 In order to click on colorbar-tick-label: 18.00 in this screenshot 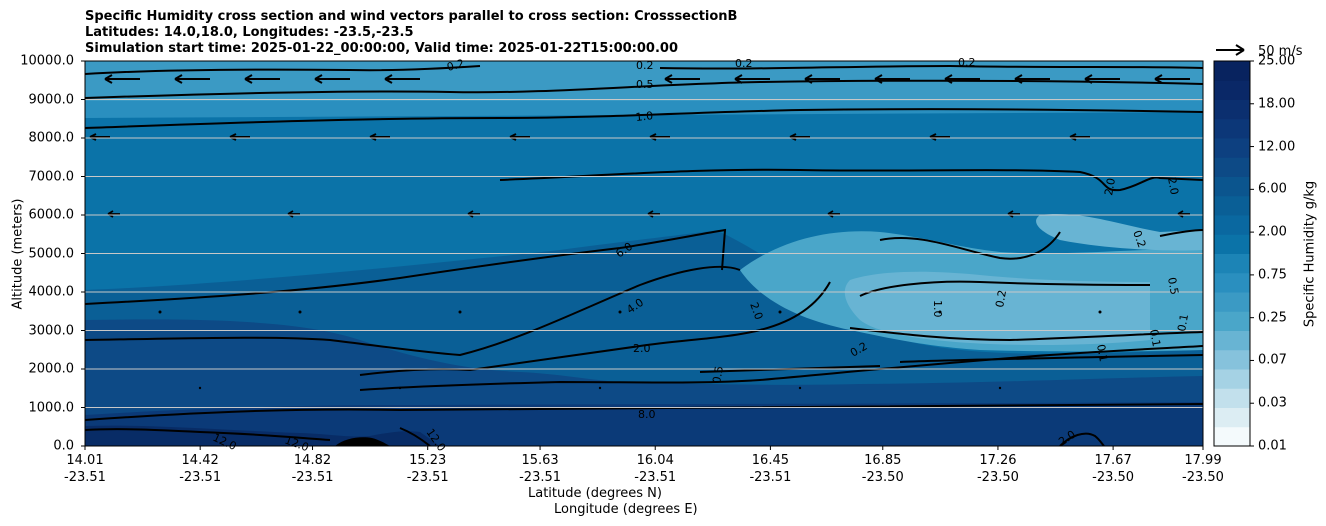, I will do `click(1277, 104)`.